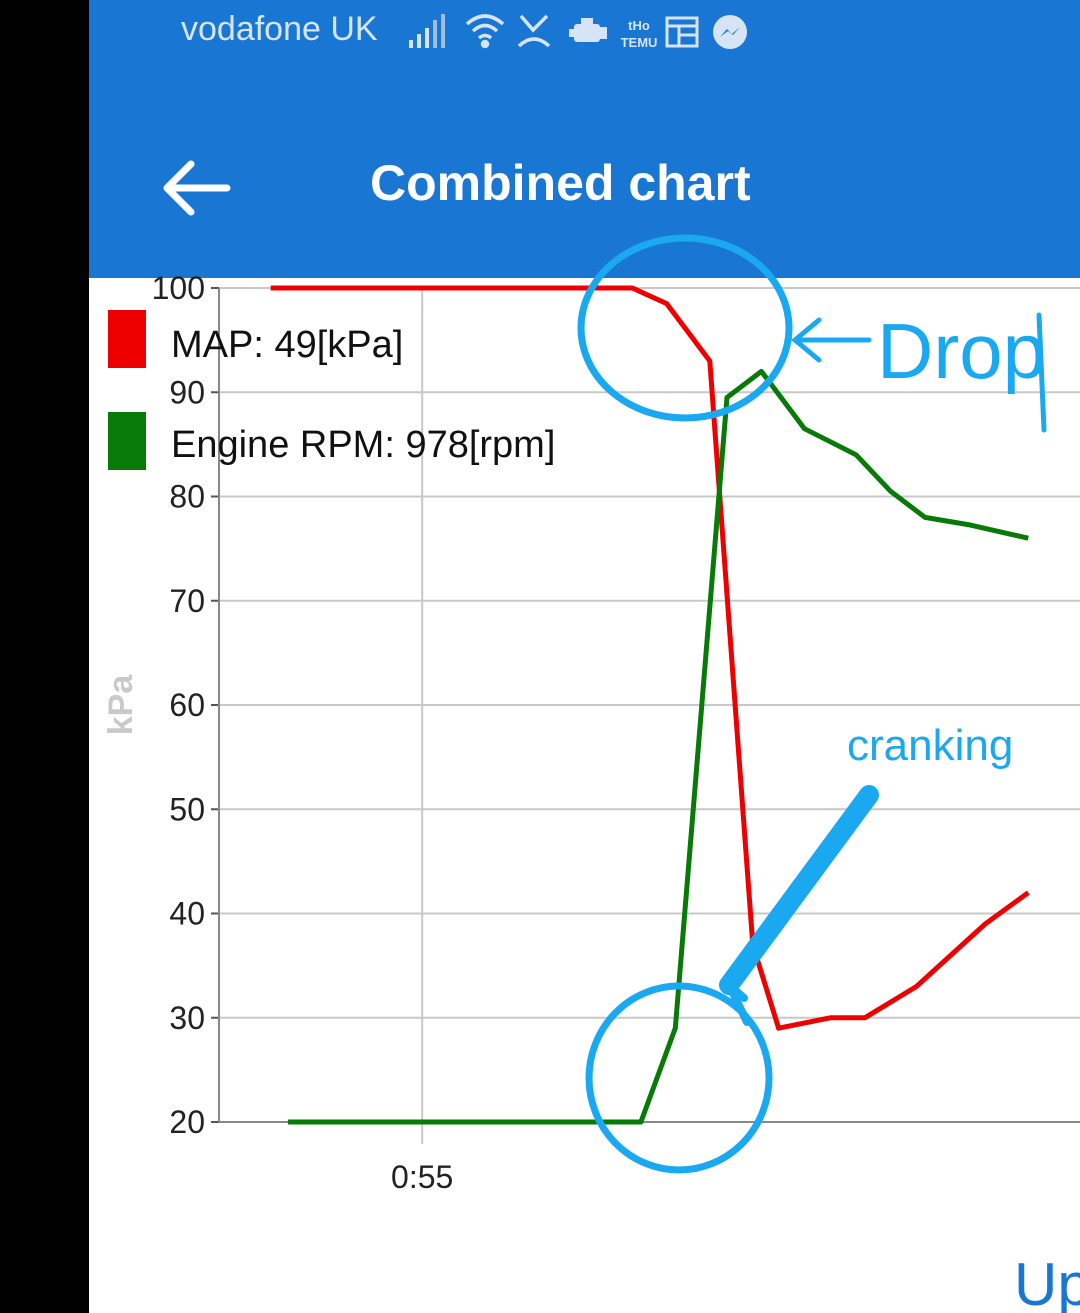 Image resolution: width=1080 pixels, height=1313 pixels. What do you see at coordinates (738, 1003) in the screenshot?
I see `cranking-pointer-tip` at bounding box center [738, 1003].